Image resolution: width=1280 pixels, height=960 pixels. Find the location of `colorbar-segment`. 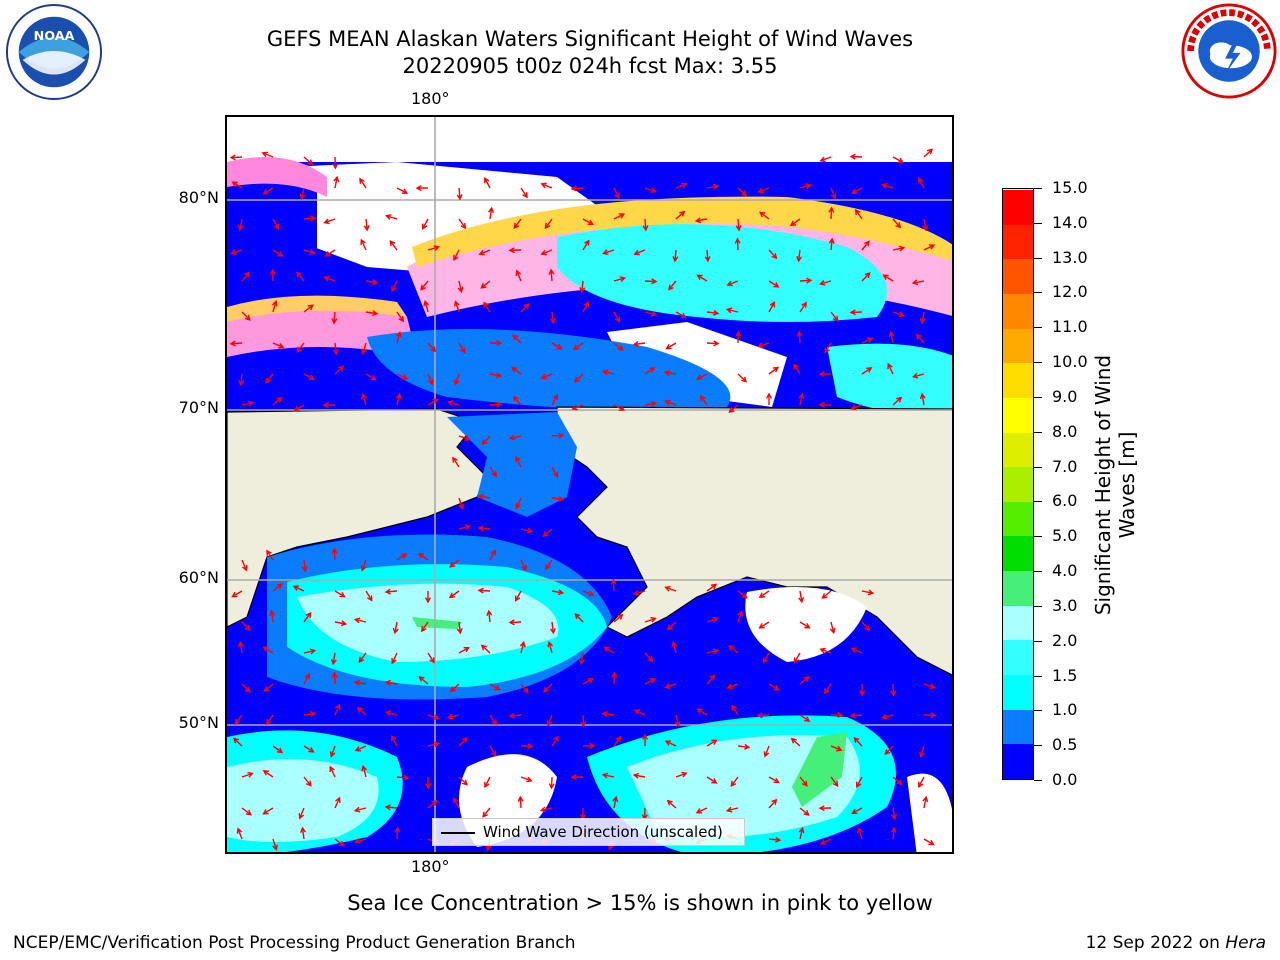

colorbar-segment is located at coordinates (1018, 554).